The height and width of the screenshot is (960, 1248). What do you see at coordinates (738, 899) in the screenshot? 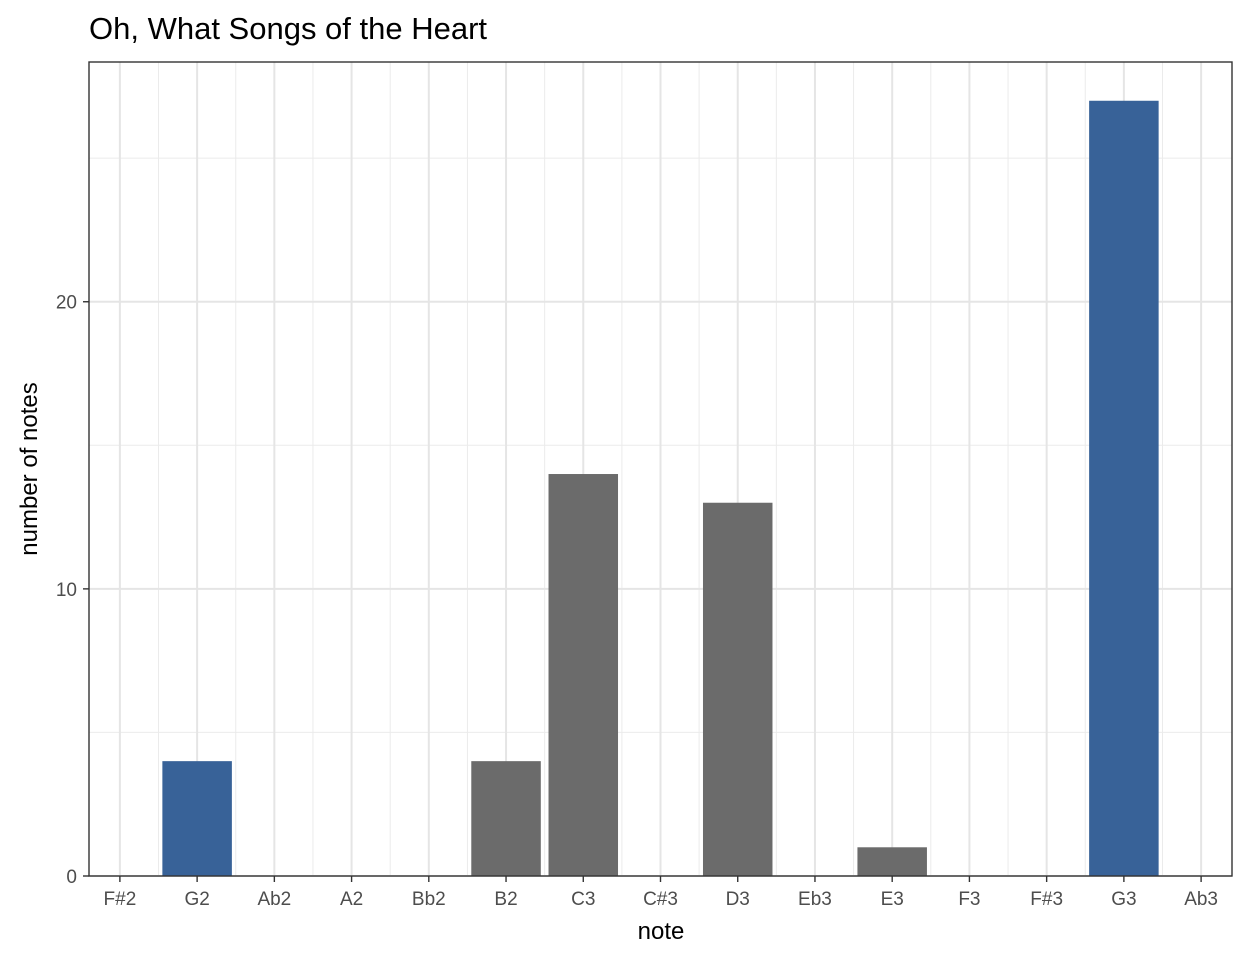
I see `x-tick-label: D3` at bounding box center [738, 899].